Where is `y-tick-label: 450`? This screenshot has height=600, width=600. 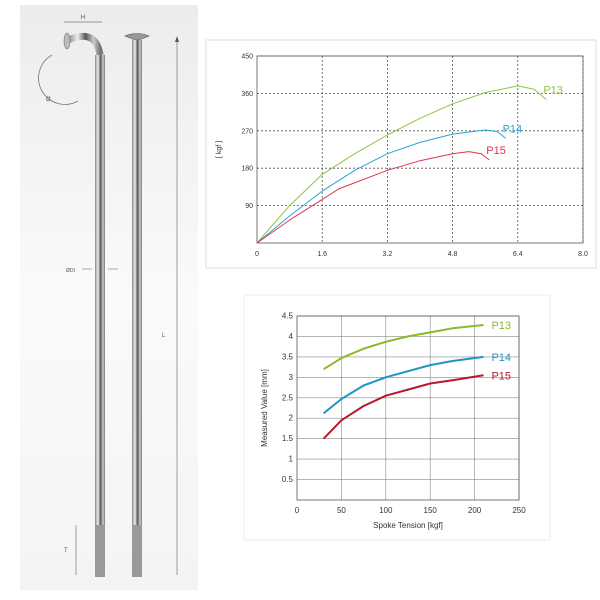
y-tick-label: 450 is located at coordinates (247, 57).